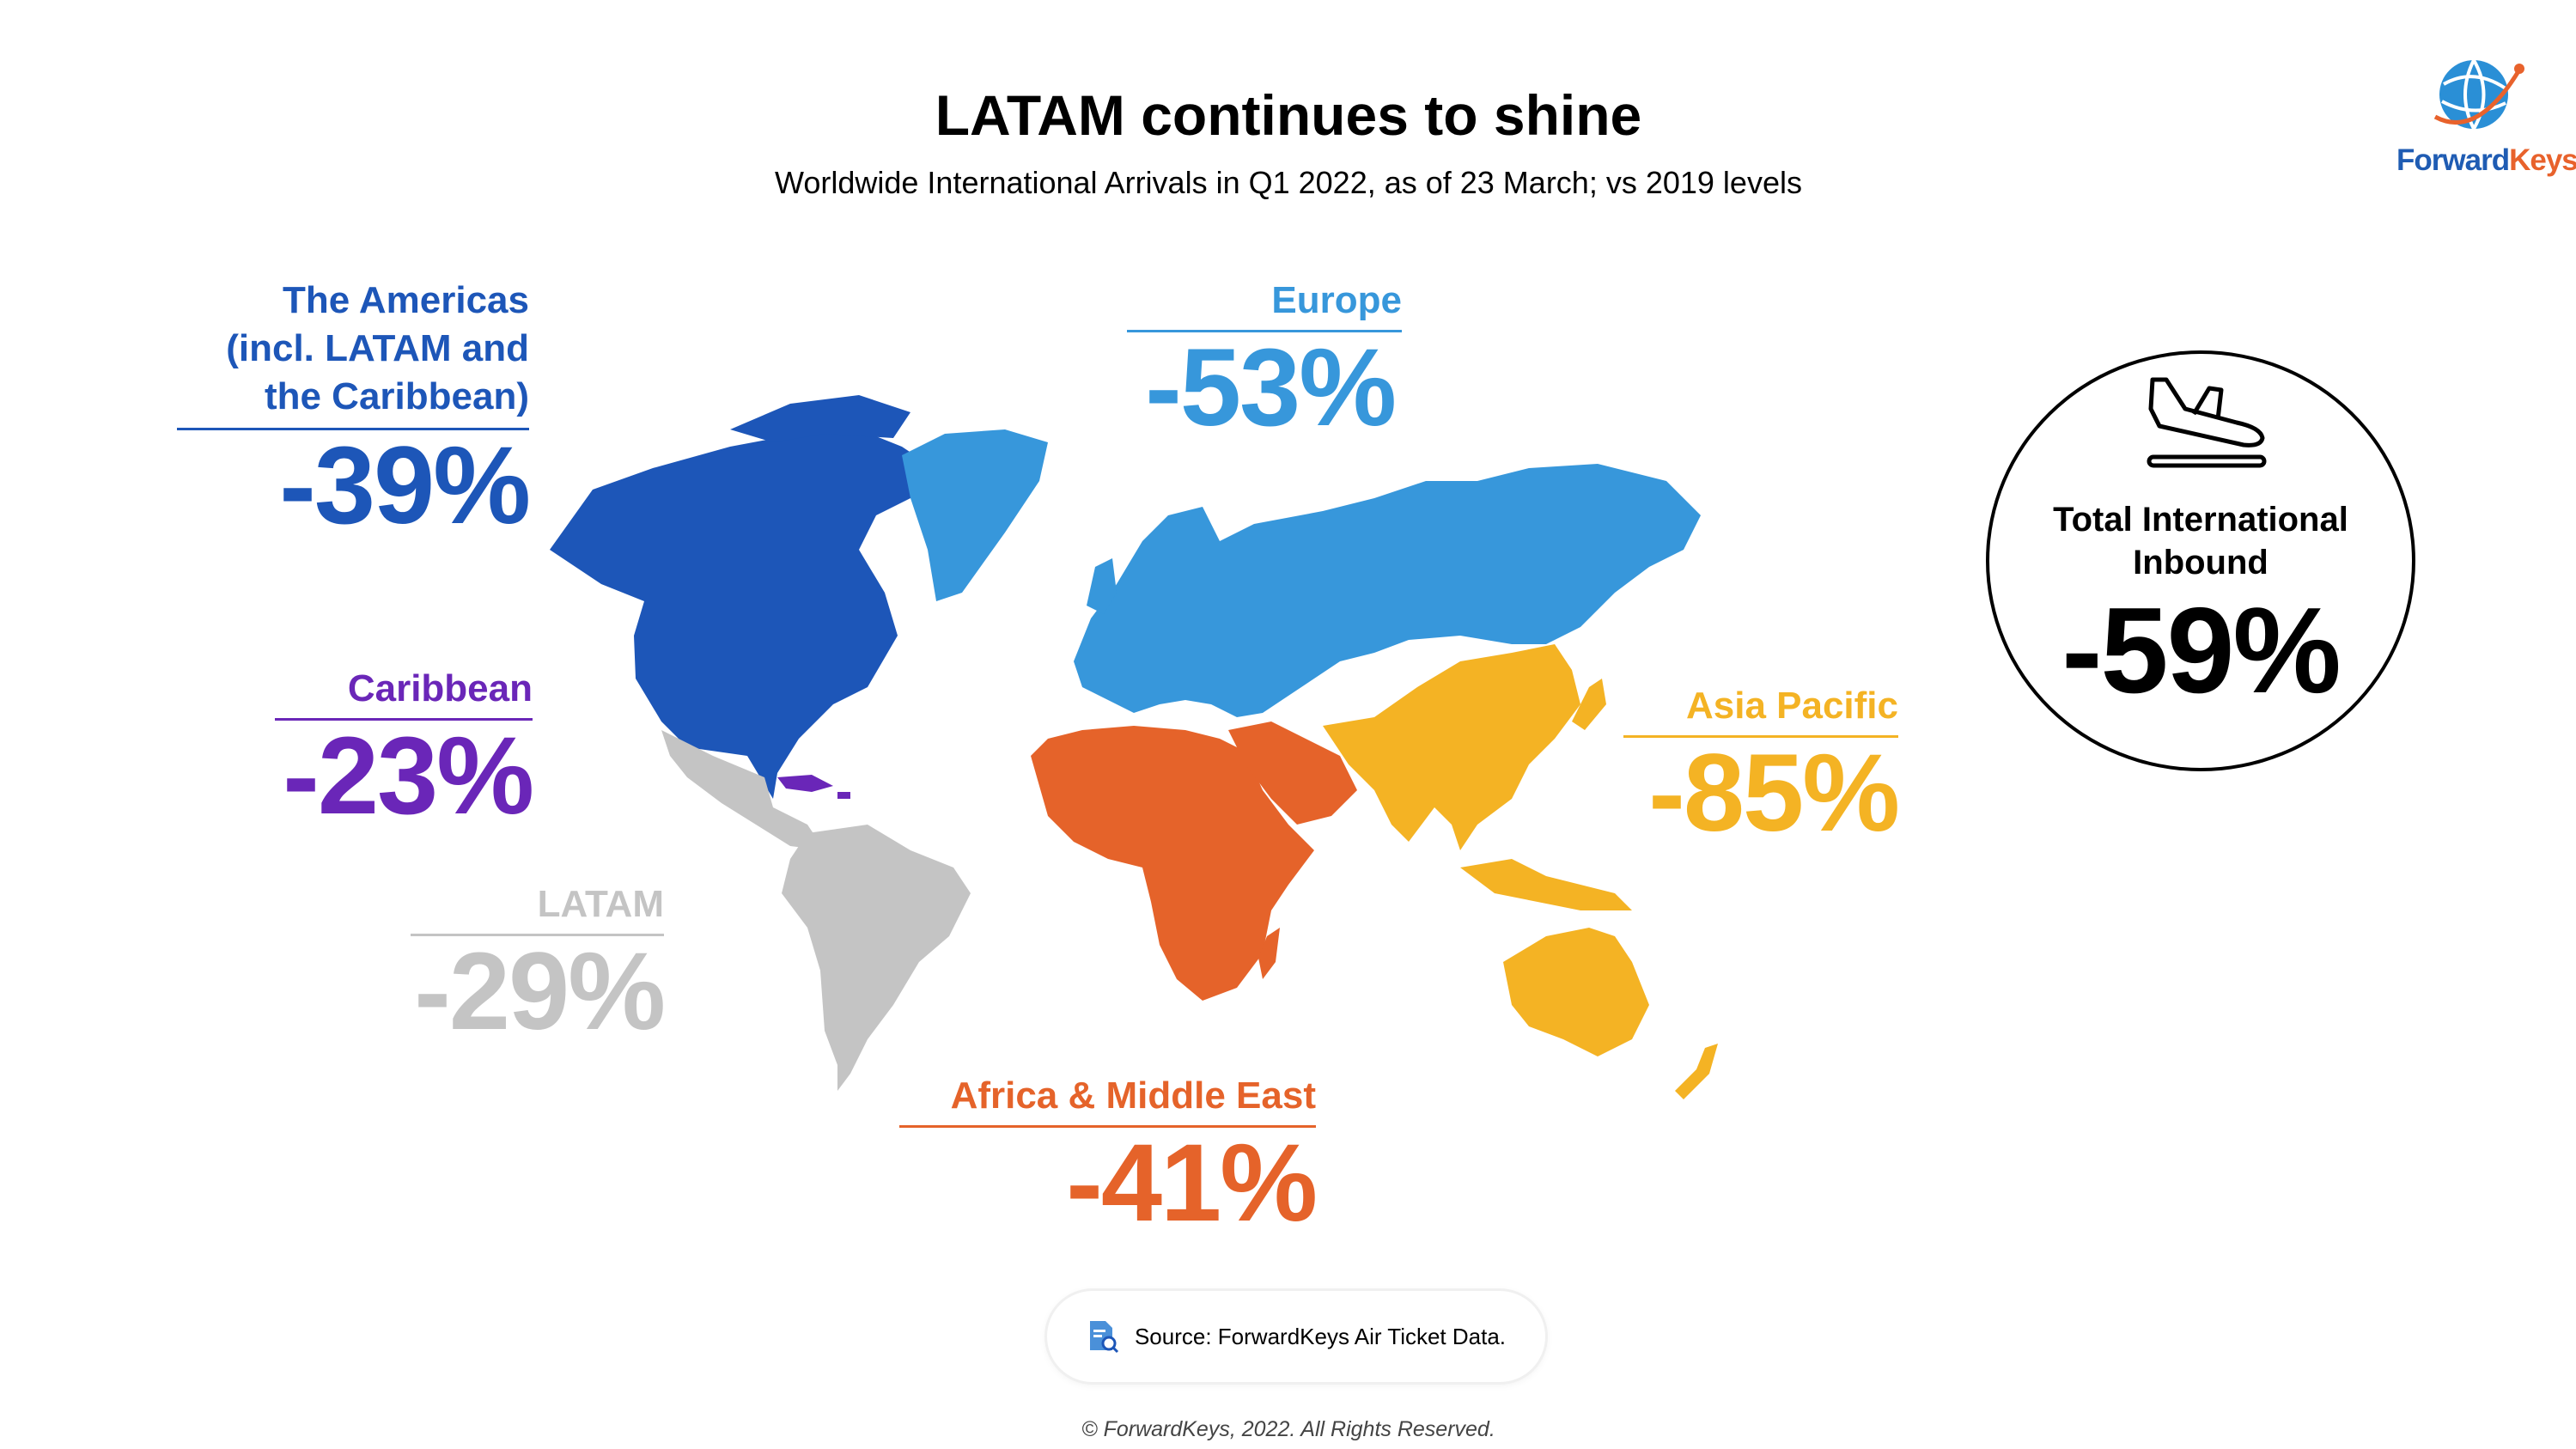 This screenshot has width=2576, height=1449. What do you see at coordinates (1292, 773) in the screenshot?
I see `map-middle-east` at bounding box center [1292, 773].